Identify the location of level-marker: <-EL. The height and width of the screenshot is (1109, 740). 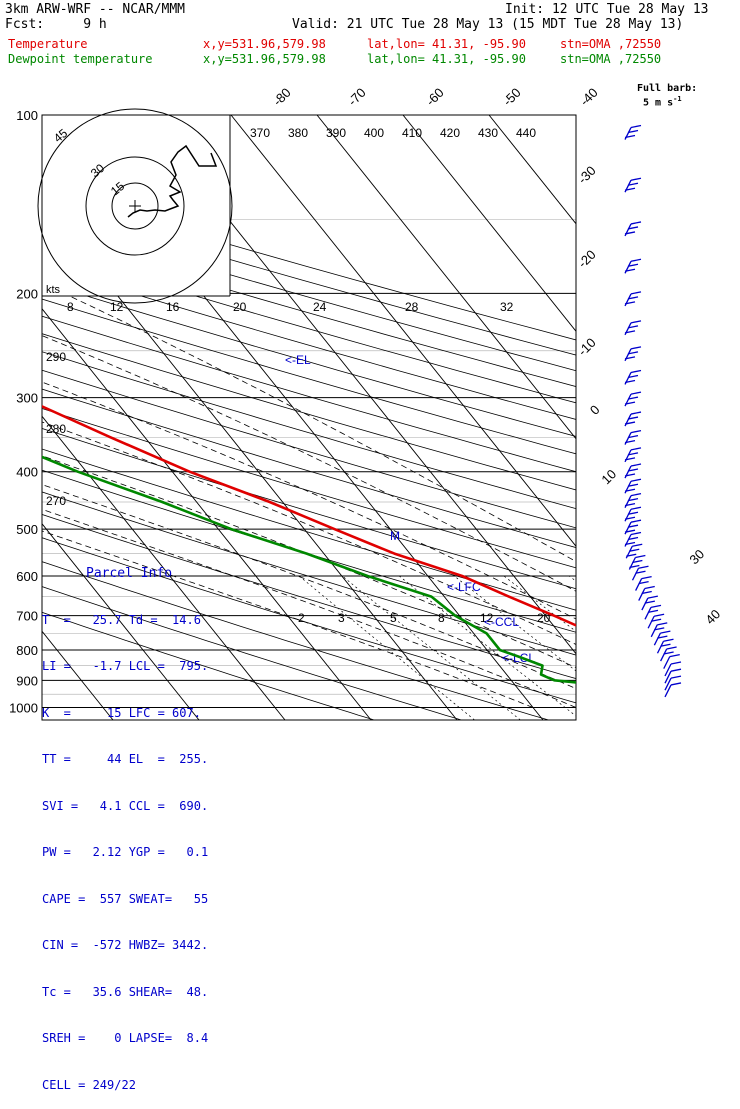
(298, 360).